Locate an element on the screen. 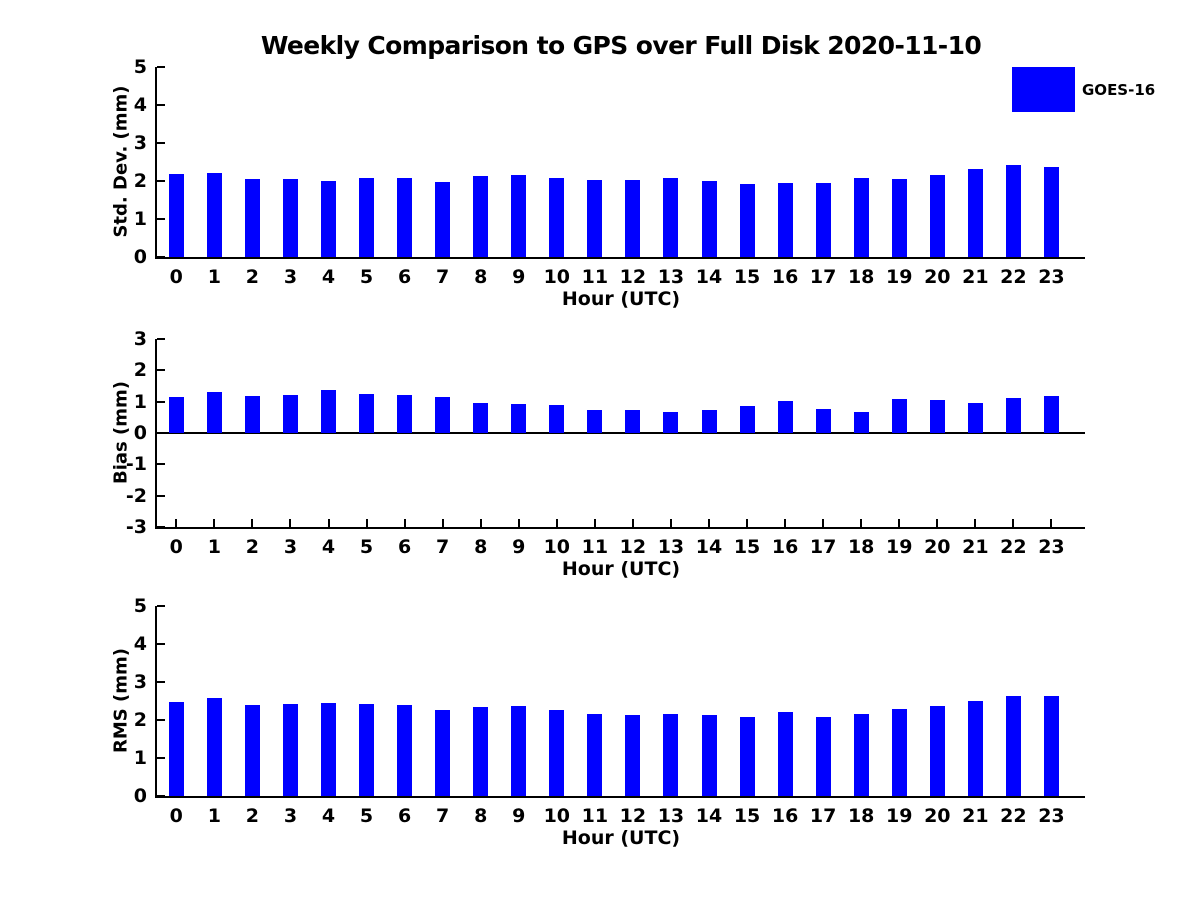  zero-line is located at coordinates (620, 433).